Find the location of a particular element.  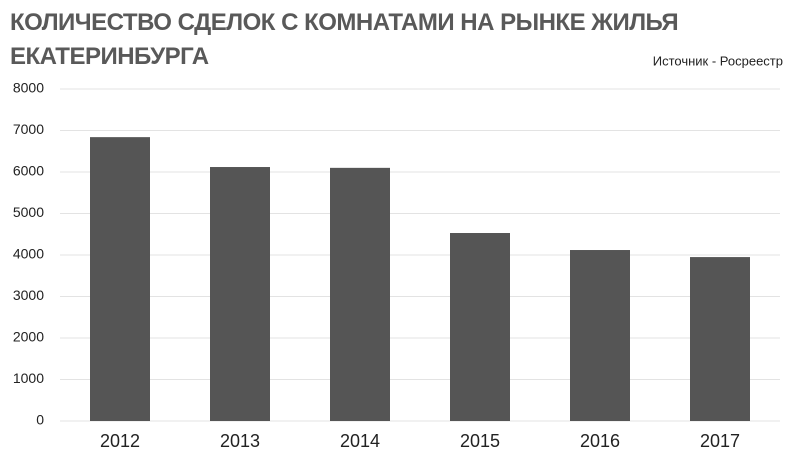

y-tick-label: 7000 is located at coordinates (28, 129).